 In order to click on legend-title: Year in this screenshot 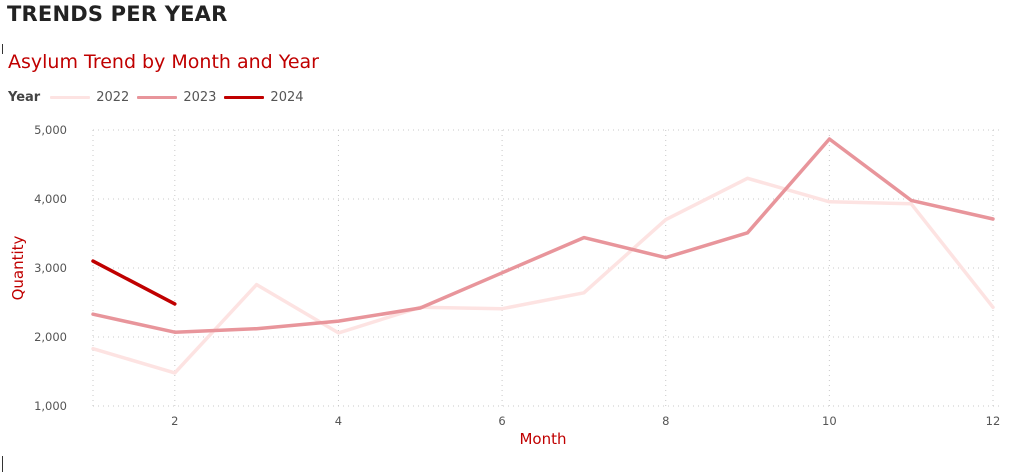, I will do `click(24, 97)`.